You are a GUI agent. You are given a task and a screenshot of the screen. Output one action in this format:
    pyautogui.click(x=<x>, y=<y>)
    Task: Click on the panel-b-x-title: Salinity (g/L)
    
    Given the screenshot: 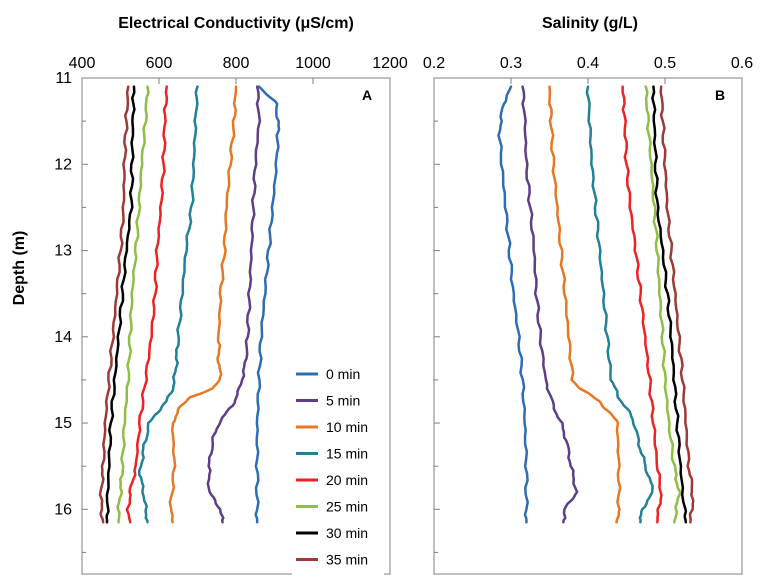 What is the action you would take?
    pyautogui.click(x=590, y=23)
    